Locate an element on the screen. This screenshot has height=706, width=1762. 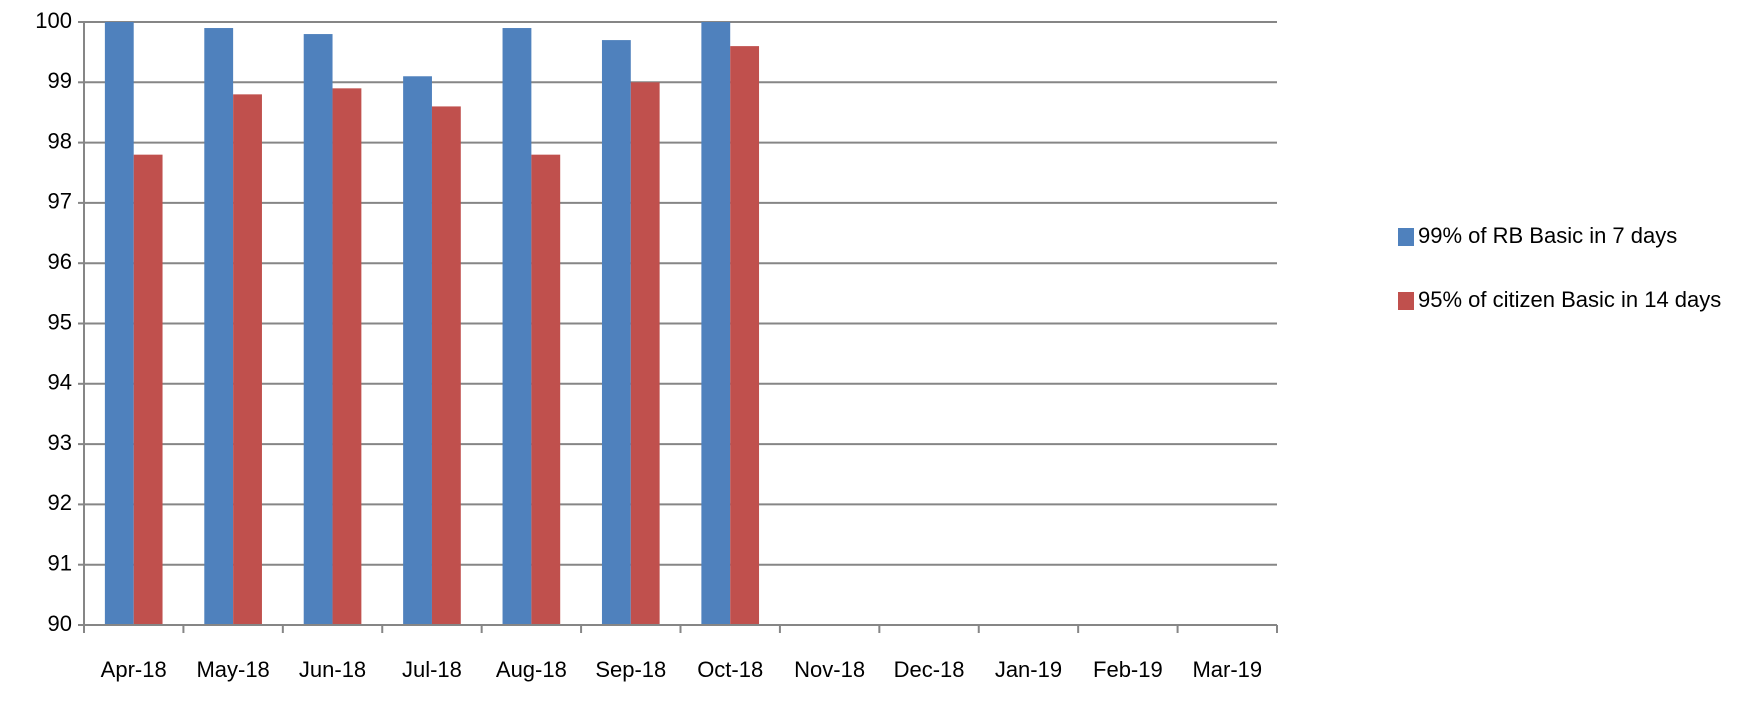
y-tick-label: 93 is located at coordinates (60, 442).